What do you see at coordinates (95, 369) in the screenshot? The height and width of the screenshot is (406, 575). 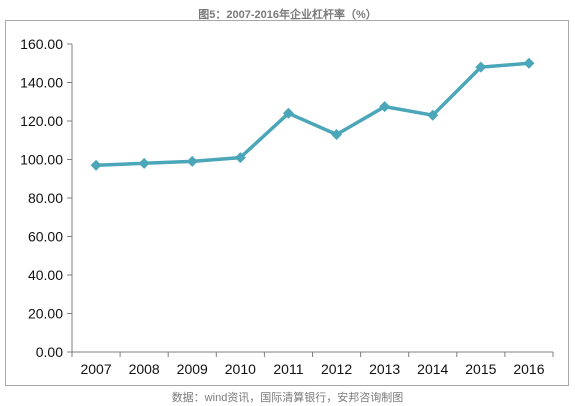 I see `x-tick-label: 2007` at bounding box center [95, 369].